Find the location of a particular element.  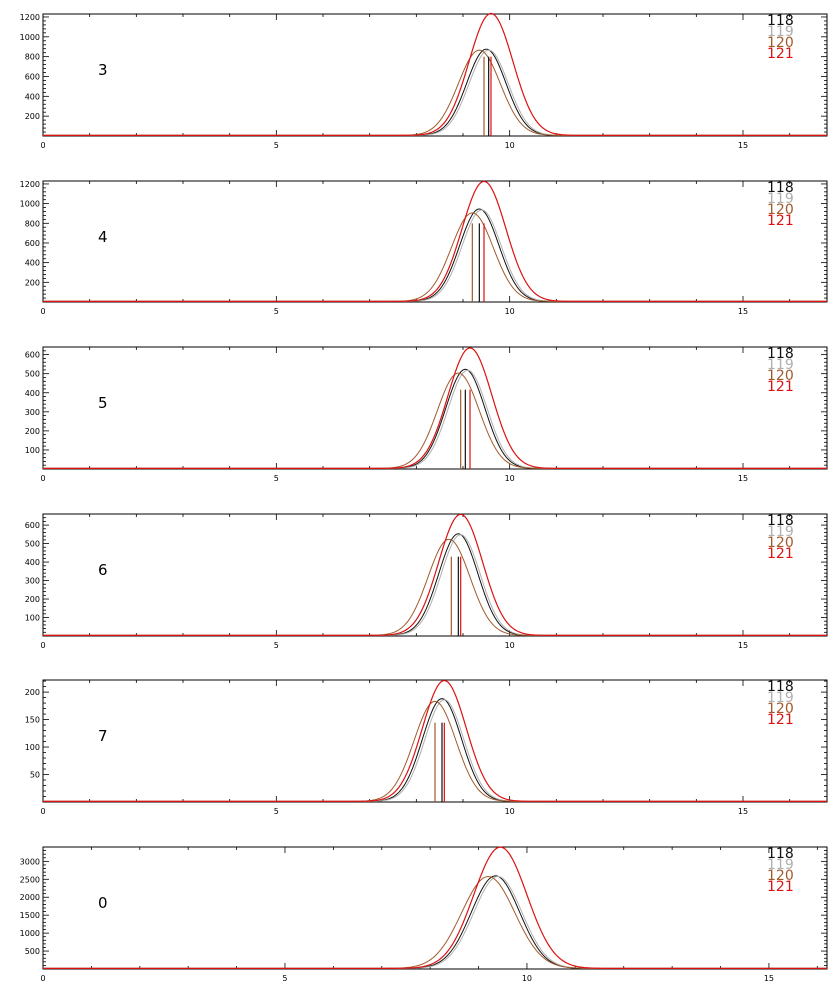

y-tick-label: 2000 is located at coordinates (30, 897).